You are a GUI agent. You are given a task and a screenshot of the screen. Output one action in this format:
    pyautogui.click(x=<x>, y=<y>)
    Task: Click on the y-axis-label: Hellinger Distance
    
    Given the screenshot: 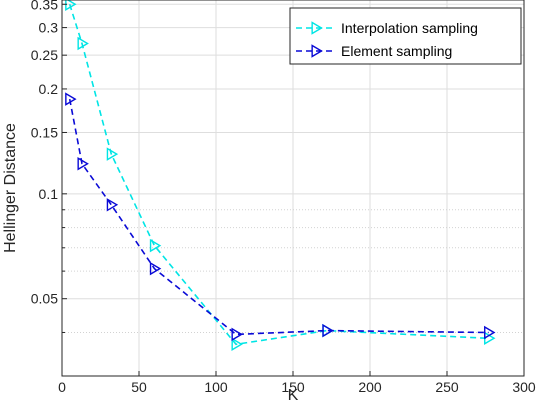 What is the action you would take?
    pyautogui.click(x=10, y=188)
    